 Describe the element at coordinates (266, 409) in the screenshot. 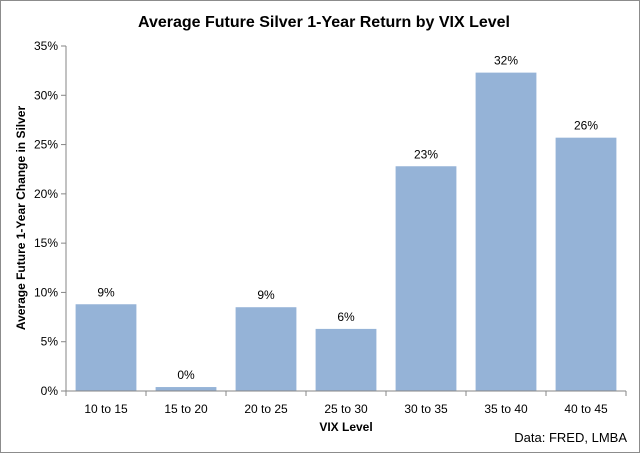

I see `x-tick-label: 20 to 25` at that location.